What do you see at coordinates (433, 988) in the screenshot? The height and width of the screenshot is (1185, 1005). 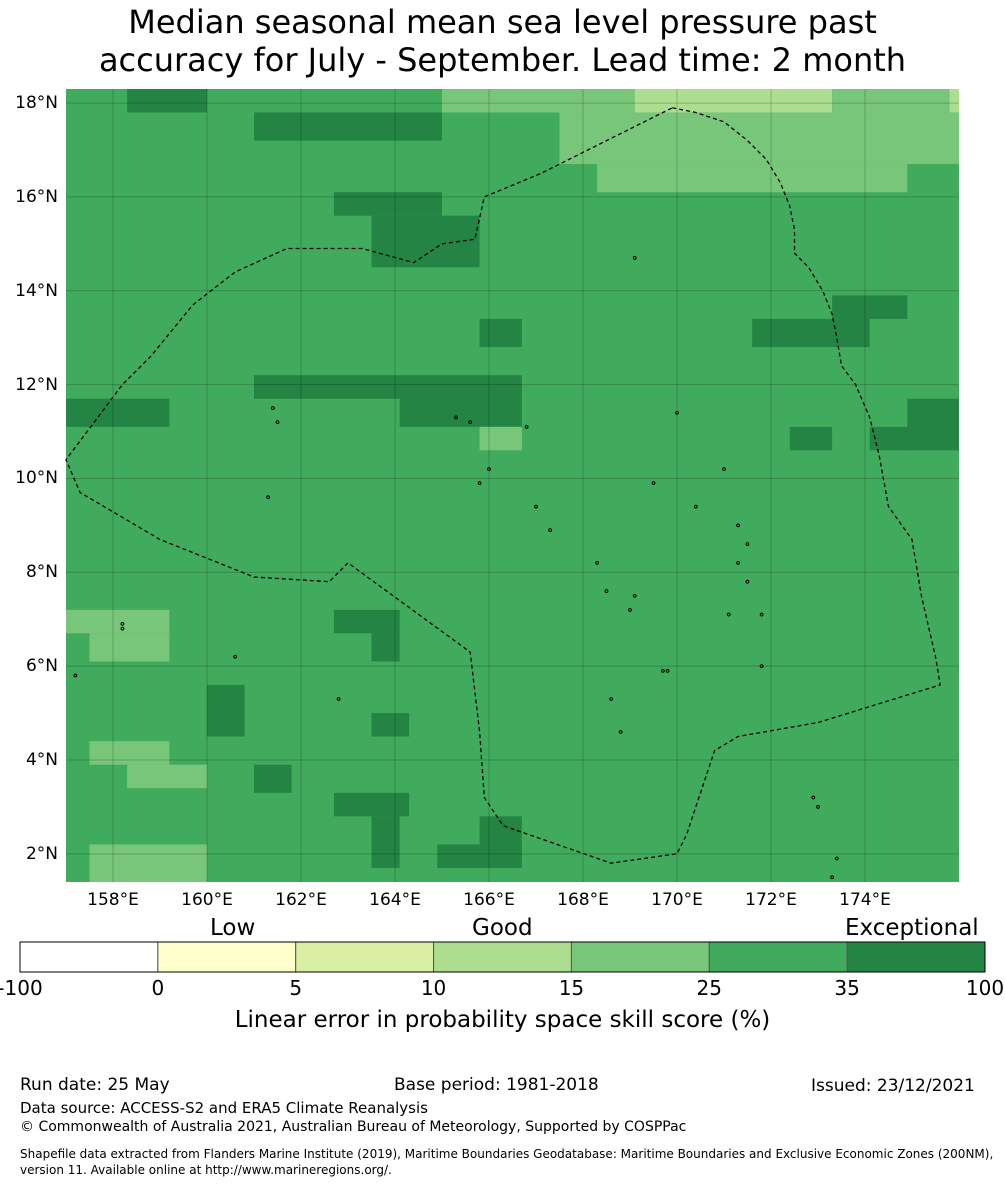 I see `colorbar-tick: 10` at bounding box center [433, 988].